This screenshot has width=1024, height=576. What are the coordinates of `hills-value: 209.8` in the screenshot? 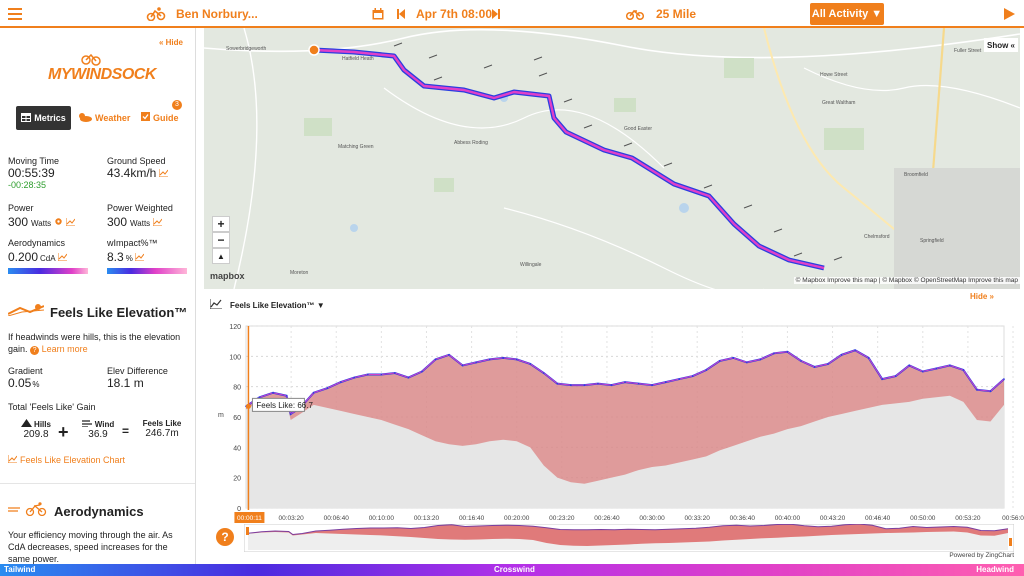 It's located at (36, 434).